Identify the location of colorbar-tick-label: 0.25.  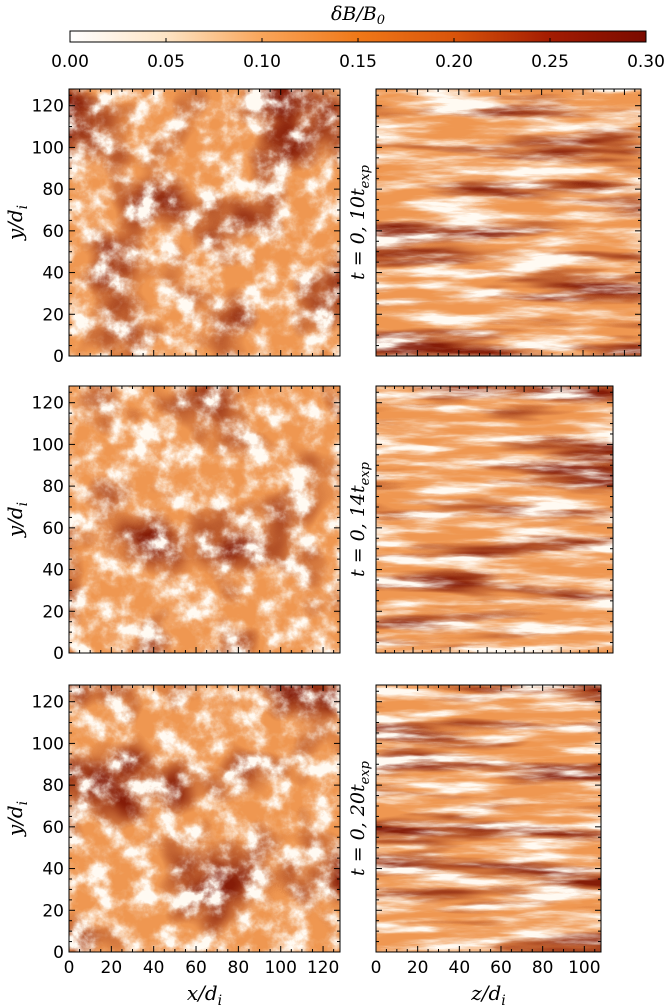
(550, 62).